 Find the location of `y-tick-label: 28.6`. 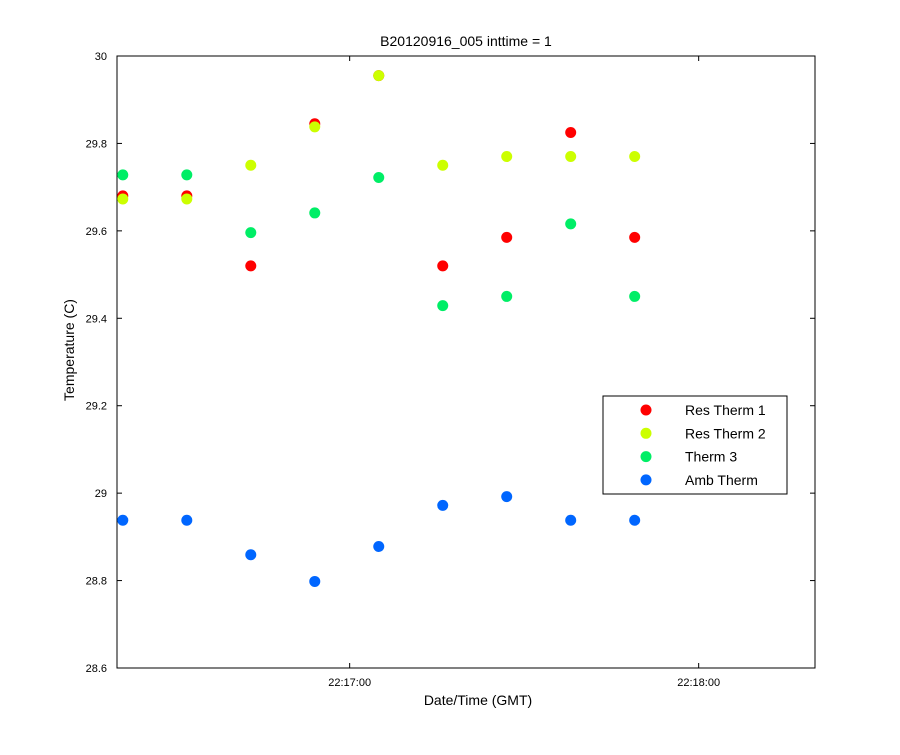

y-tick-label: 28.6 is located at coordinates (96, 669).